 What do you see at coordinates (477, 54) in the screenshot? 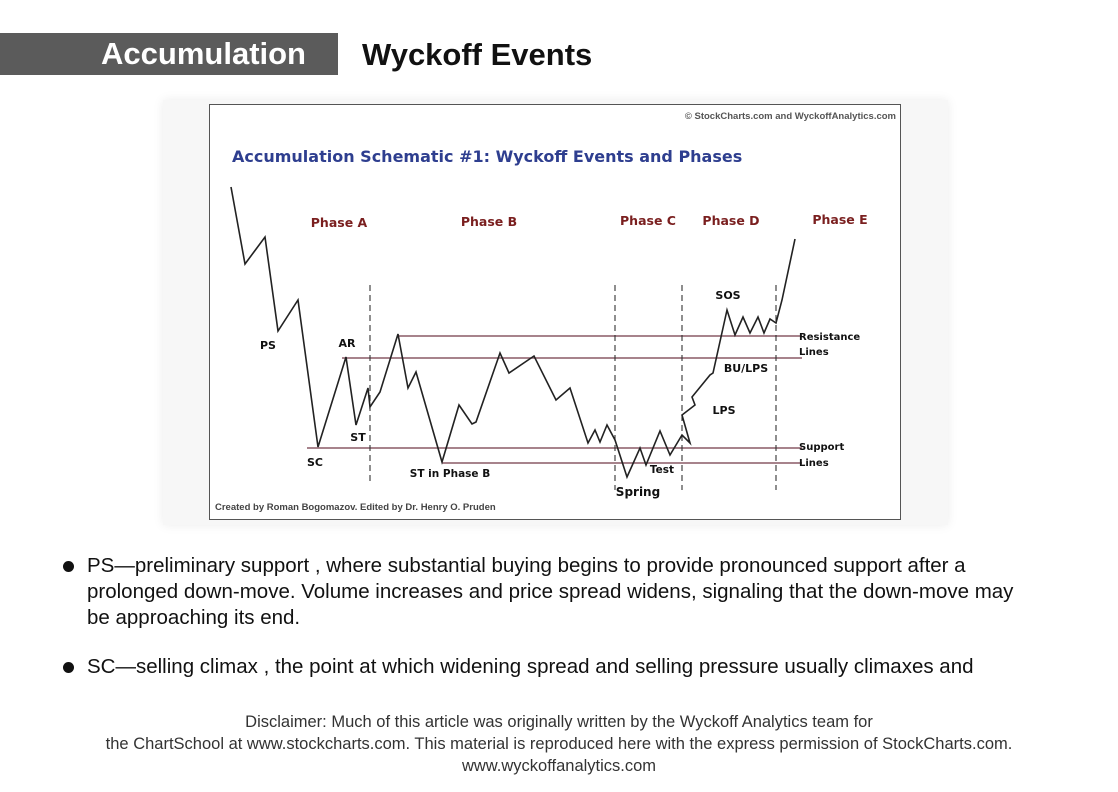
I see `page-title: Wyckoff Events` at bounding box center [477, 54].